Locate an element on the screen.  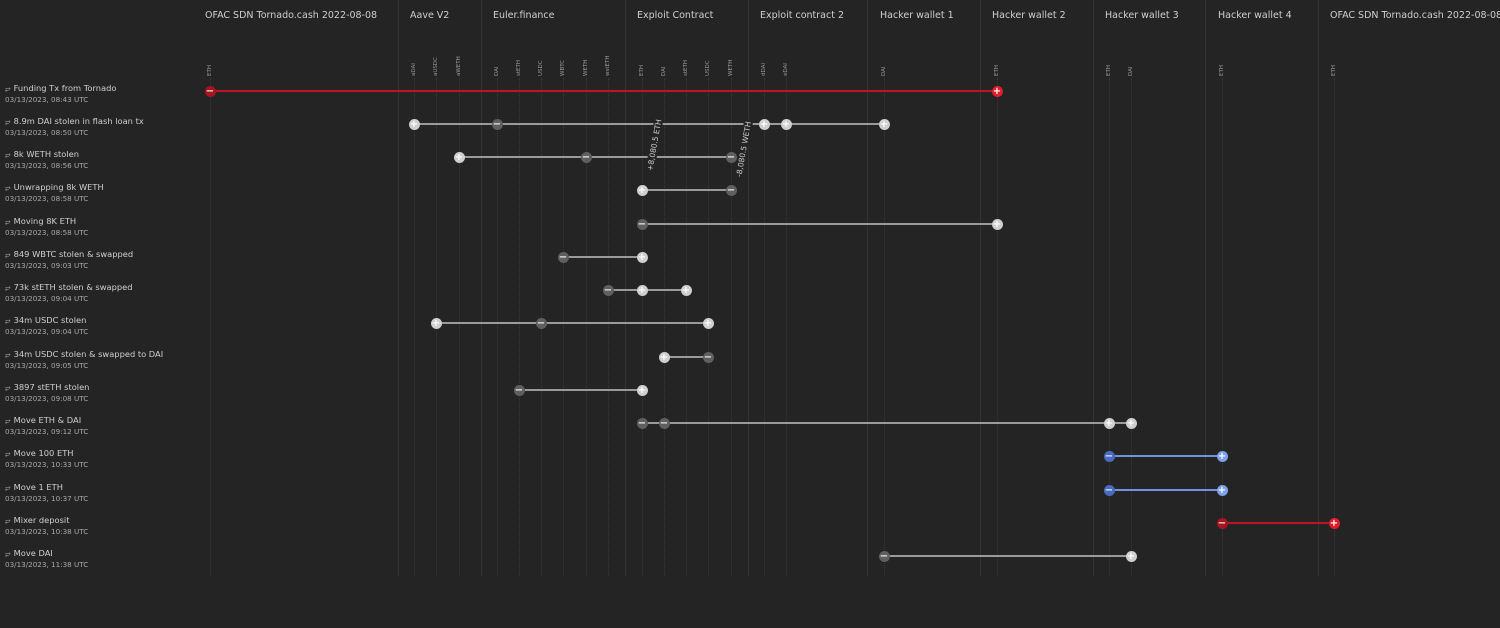
row-timestamp: 03/13/2023, 08:43 UTC is located at coordinates (47, 99).